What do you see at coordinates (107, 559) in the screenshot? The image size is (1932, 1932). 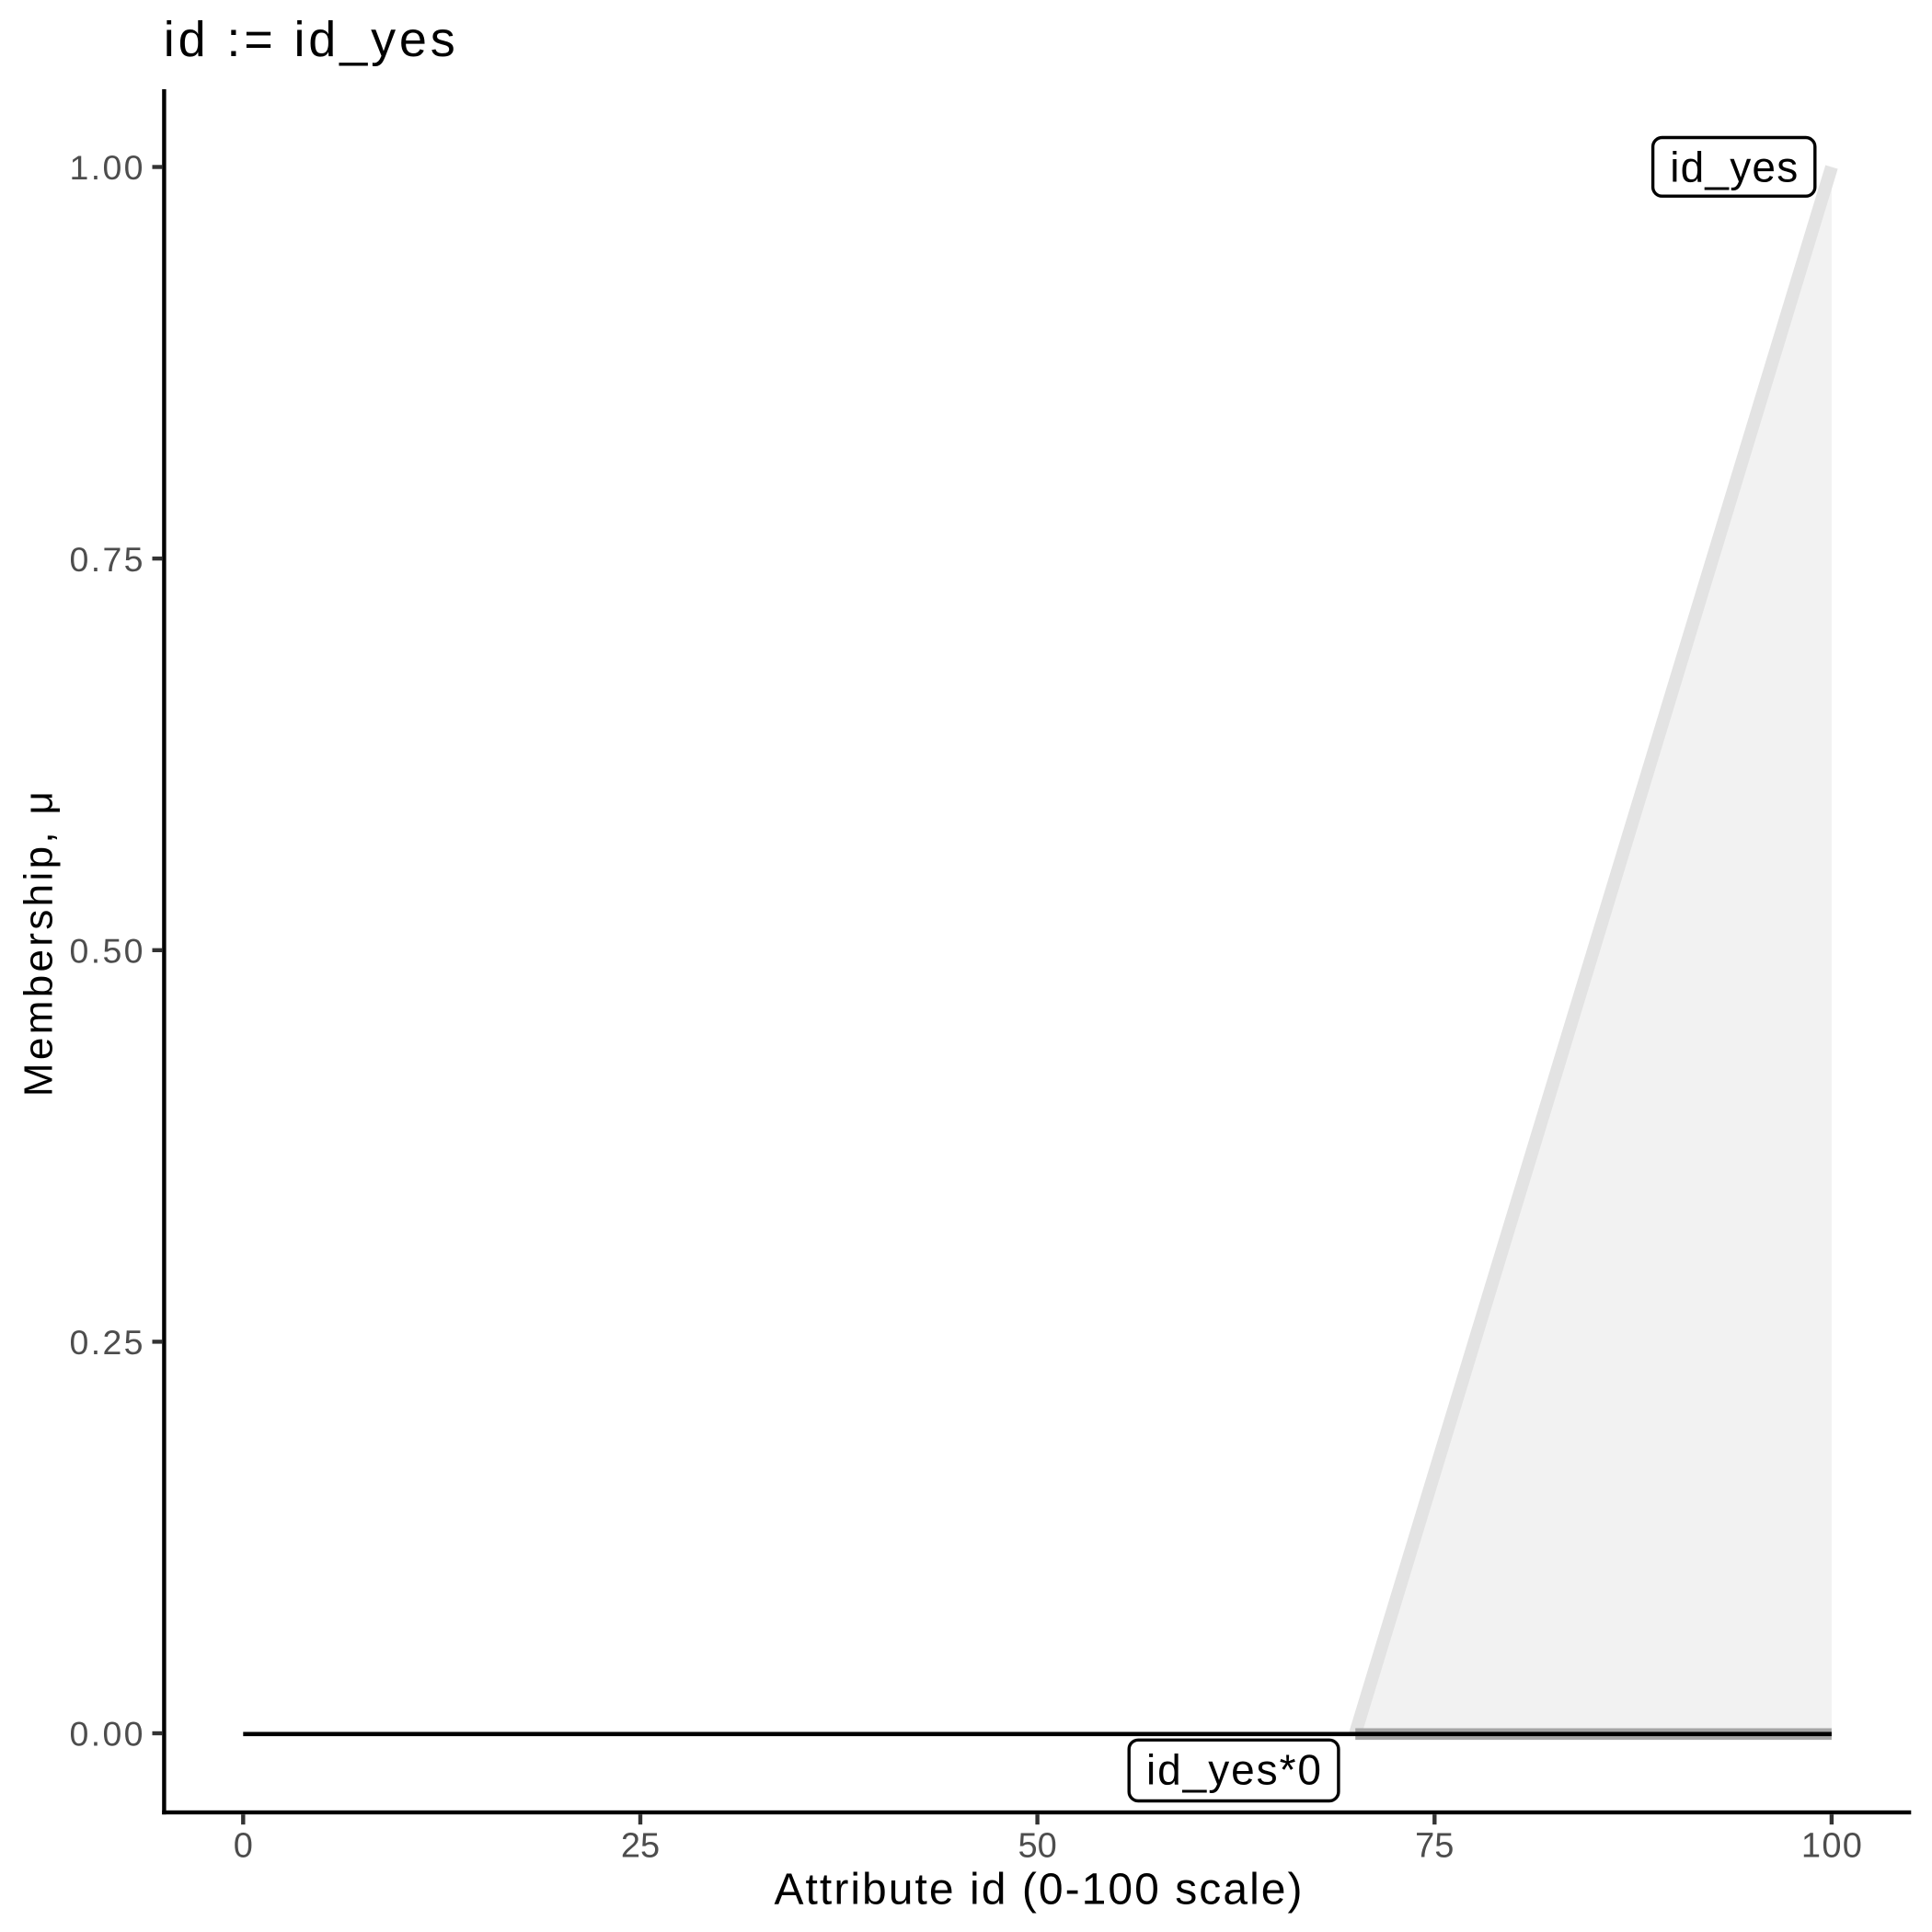 I see `svg-text: 0.75` at bounding box center [107, 559].